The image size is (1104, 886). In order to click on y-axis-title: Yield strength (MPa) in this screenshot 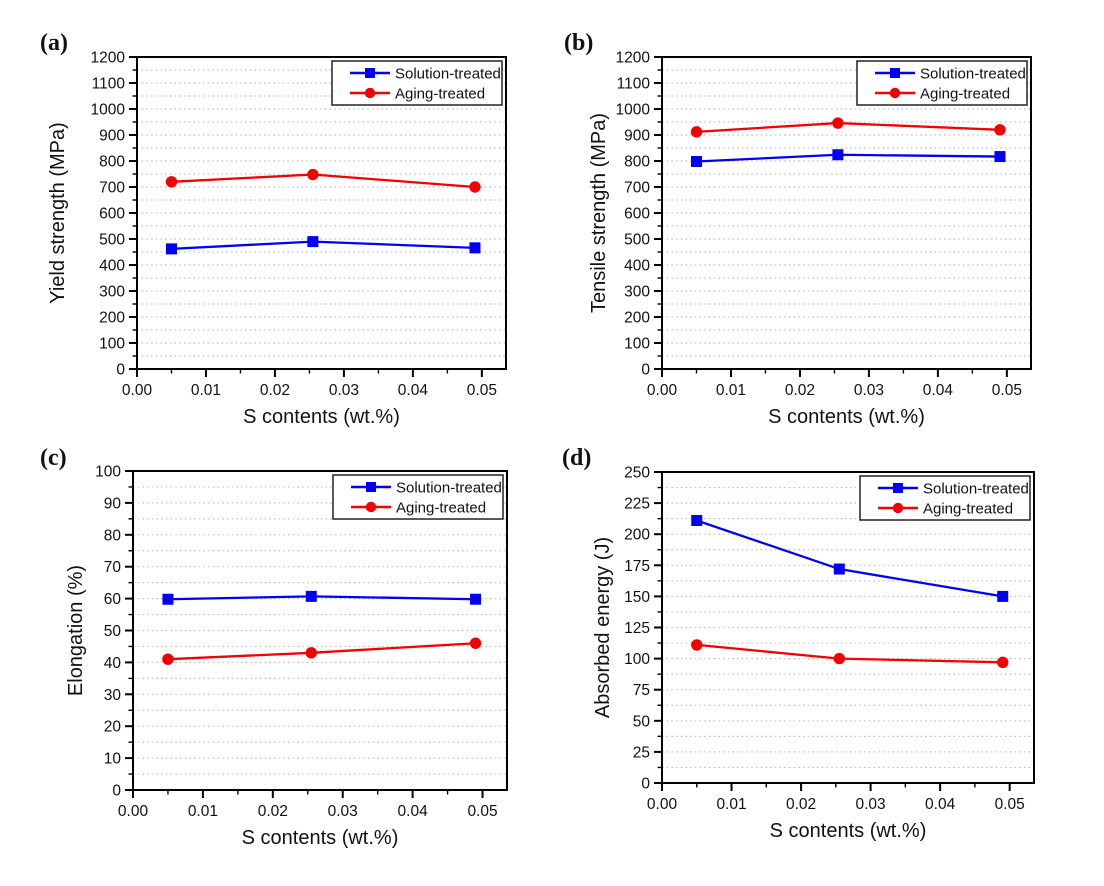, I will do `click(58, 213)`.